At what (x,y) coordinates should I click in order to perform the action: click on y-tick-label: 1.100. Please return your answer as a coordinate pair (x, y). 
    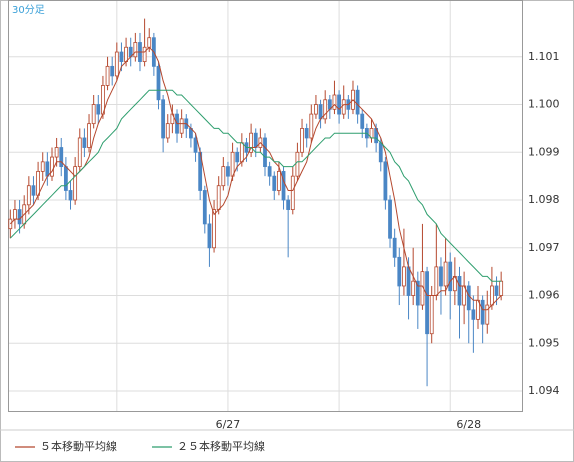
    Looking at the image, I should click on (544, 104).